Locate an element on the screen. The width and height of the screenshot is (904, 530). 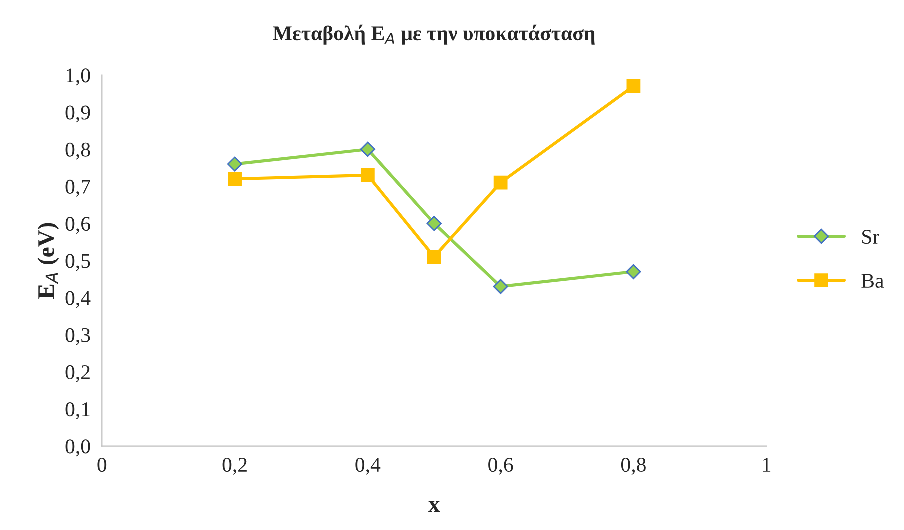
x-tick-label: 0,2 is located at coordinates (234, 467).